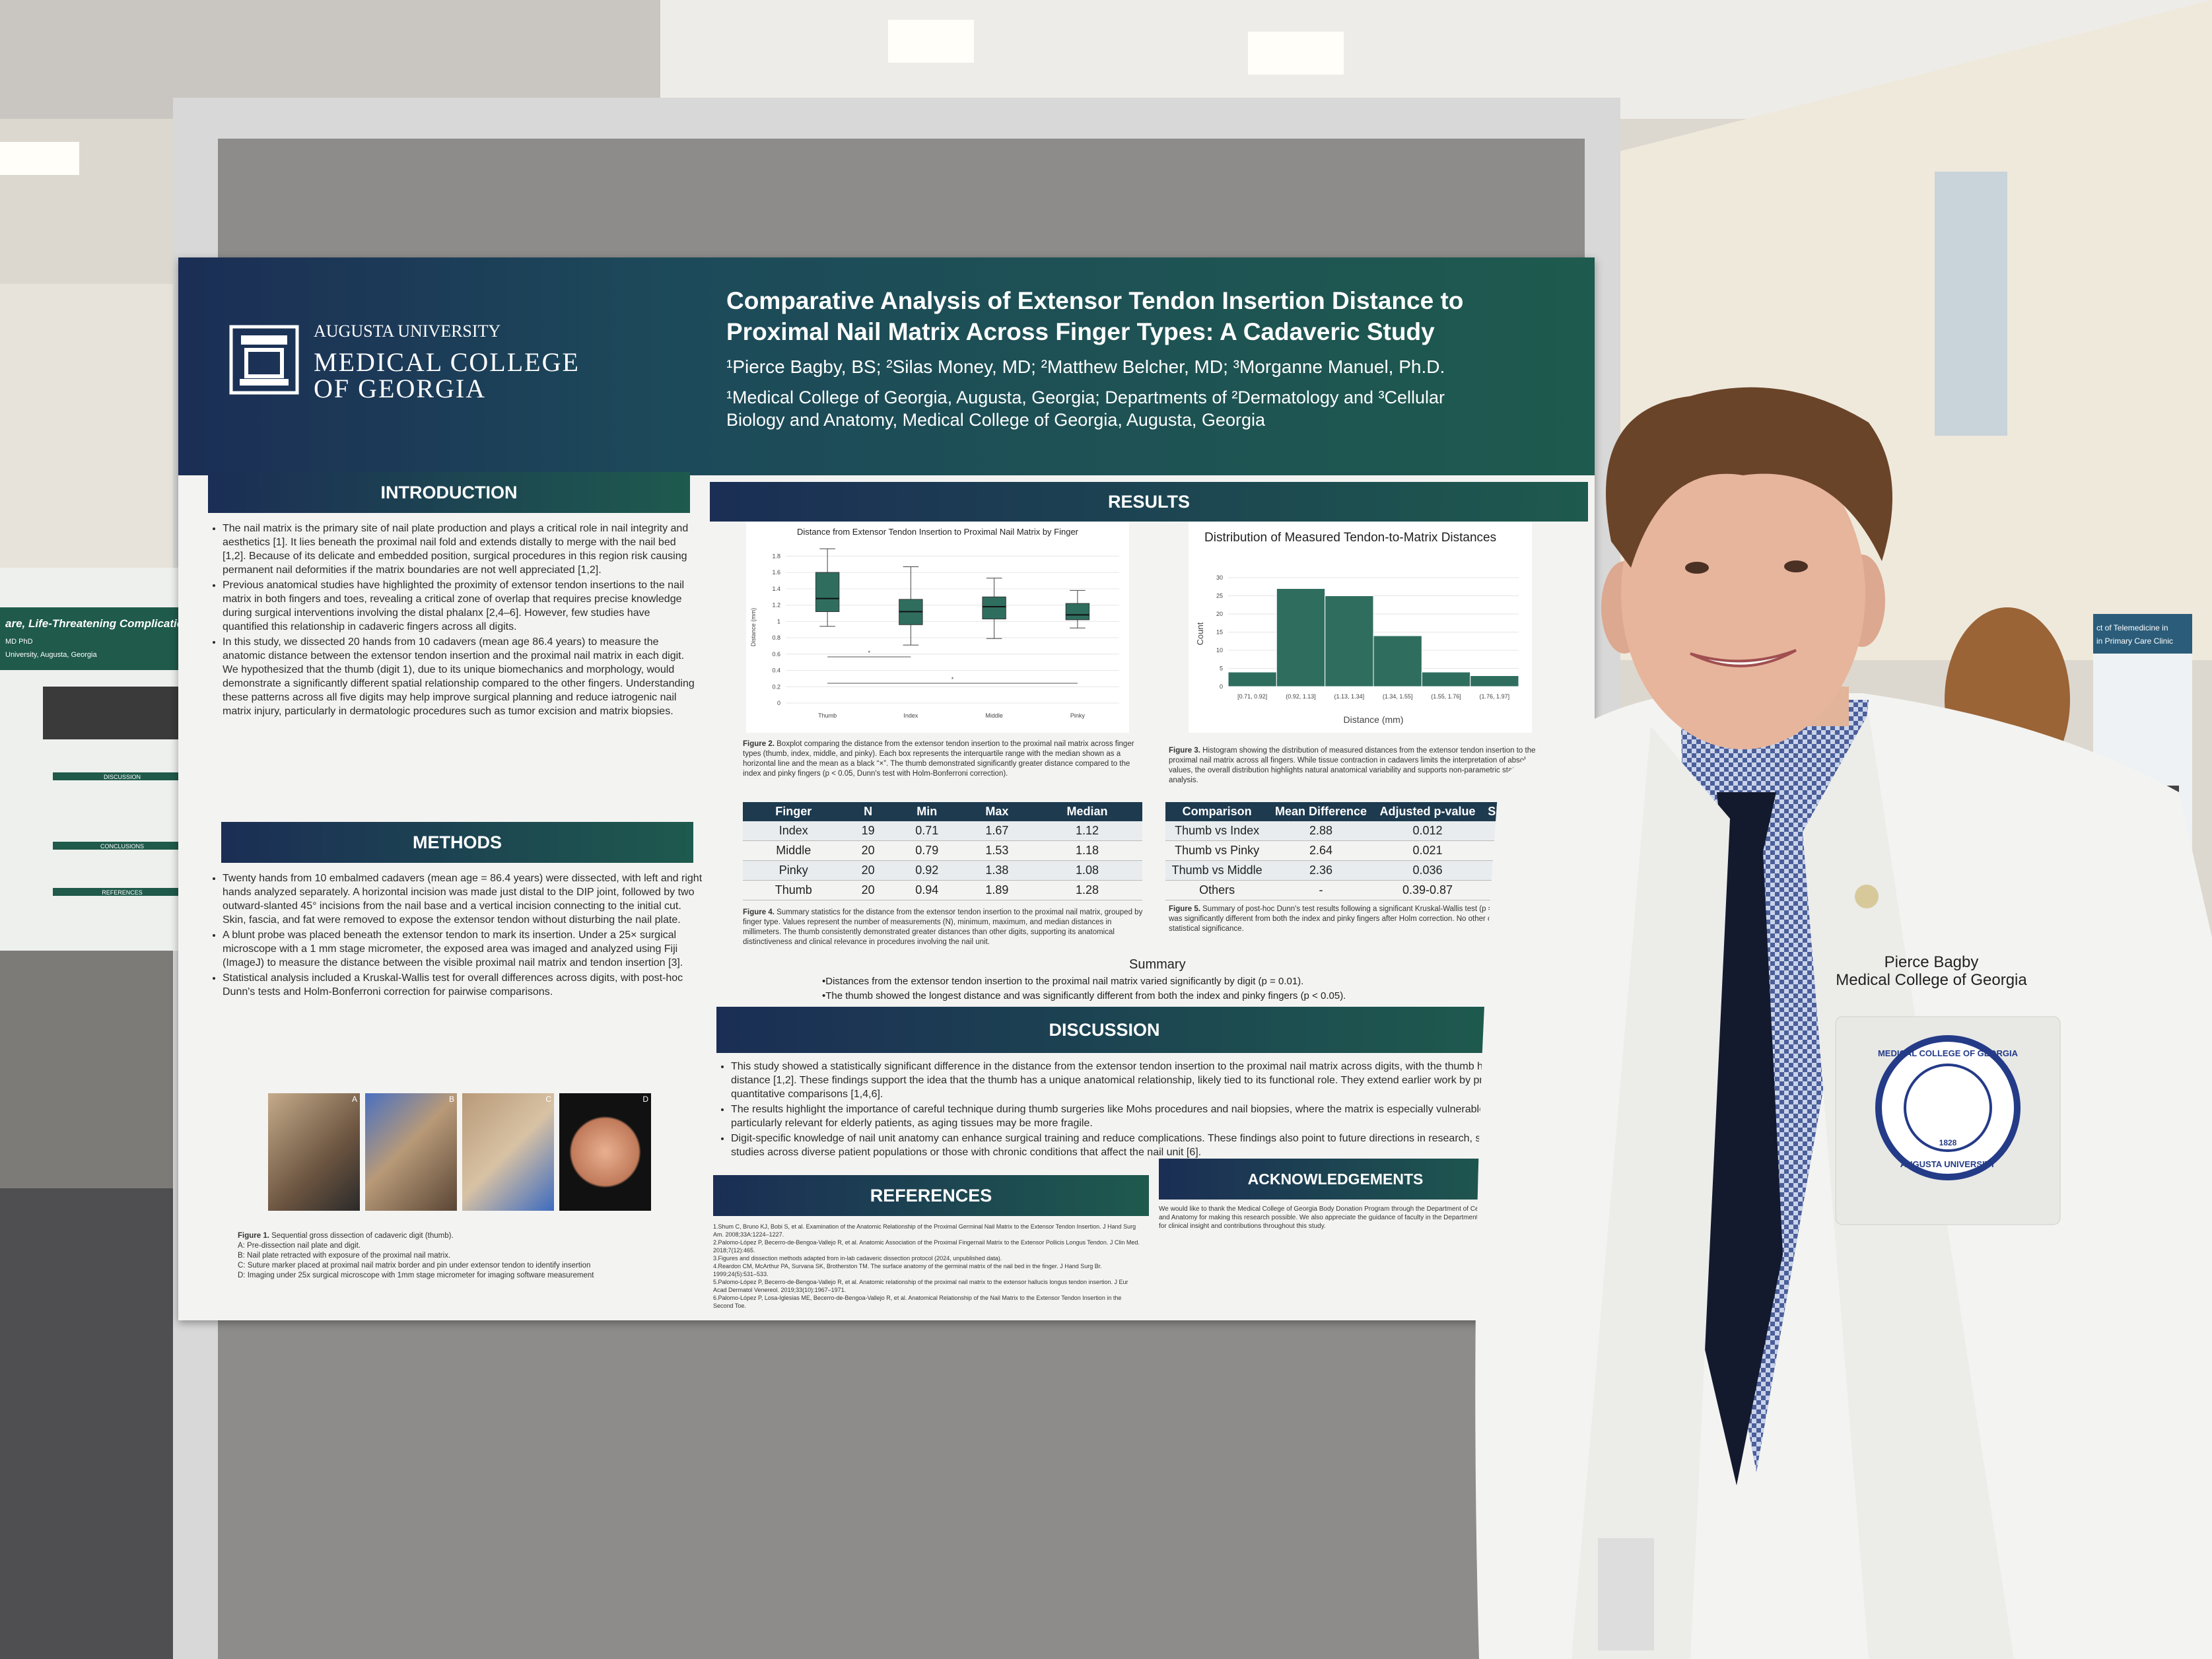 Image resolution: width=2212 pixels, height=1659 pixels. I want to click on x-tick-label: Index, so click(911, 715).